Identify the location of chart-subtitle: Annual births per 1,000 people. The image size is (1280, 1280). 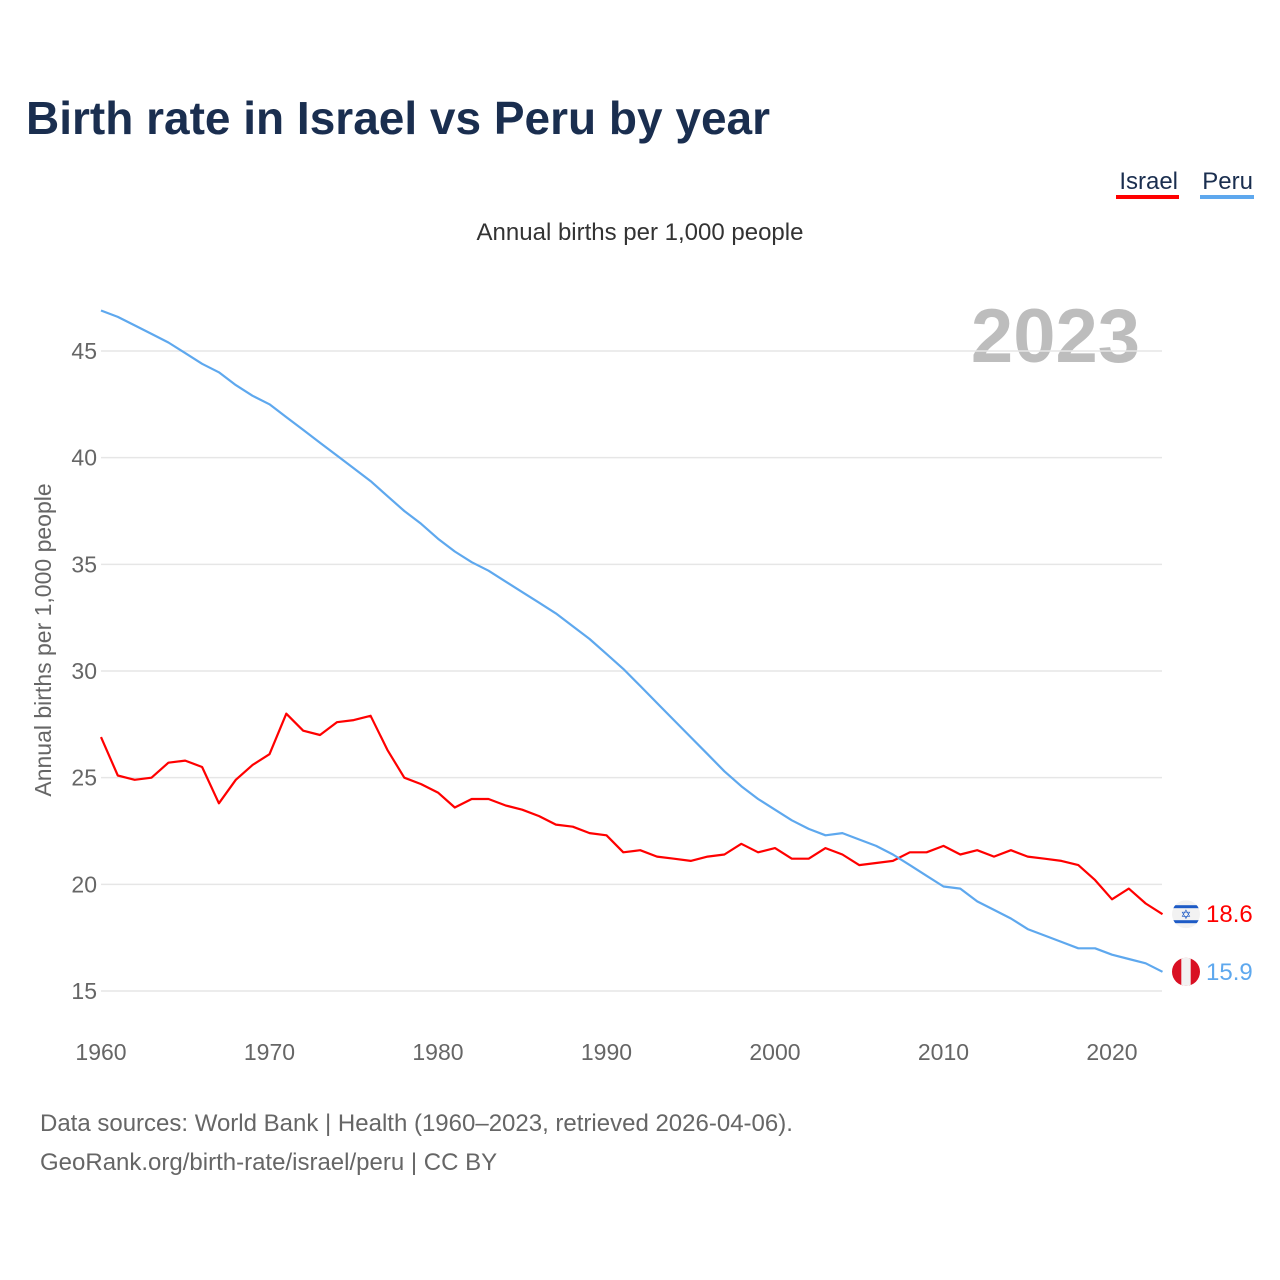
(640, 232).